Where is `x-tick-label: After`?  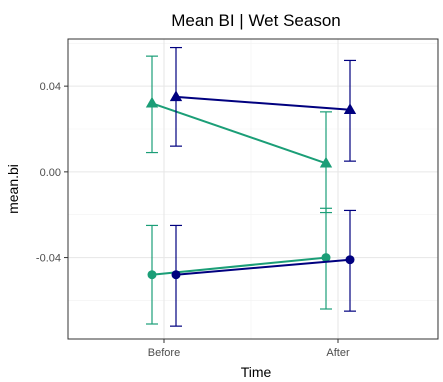 x-tick-label: After is located at coordinates (338, 353).